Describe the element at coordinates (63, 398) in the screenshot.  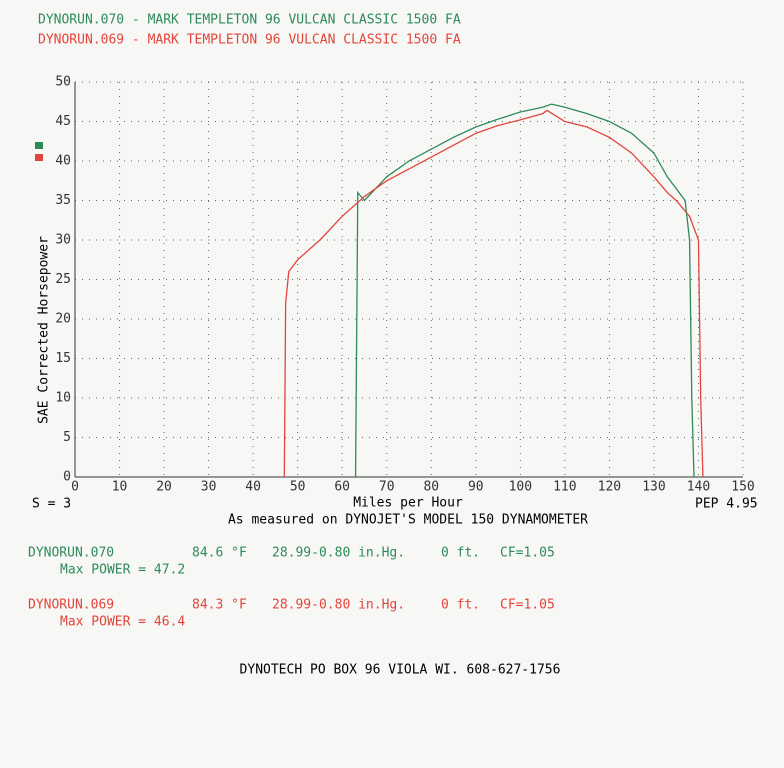
I see `y-tick-label: 10` at that location.